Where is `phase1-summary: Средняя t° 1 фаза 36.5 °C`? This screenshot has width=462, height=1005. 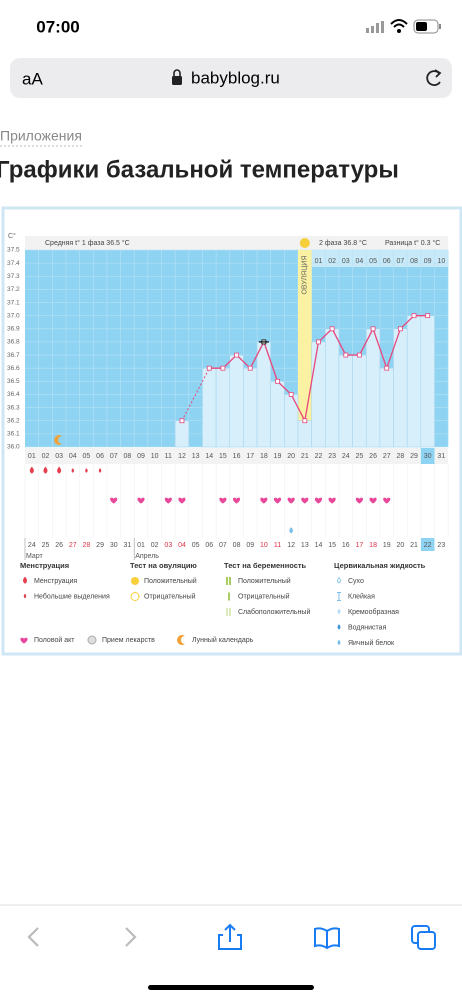 phase1-summary: Средняя t° 1 фаза 36.5 °C is located at coordinates (87, 243).